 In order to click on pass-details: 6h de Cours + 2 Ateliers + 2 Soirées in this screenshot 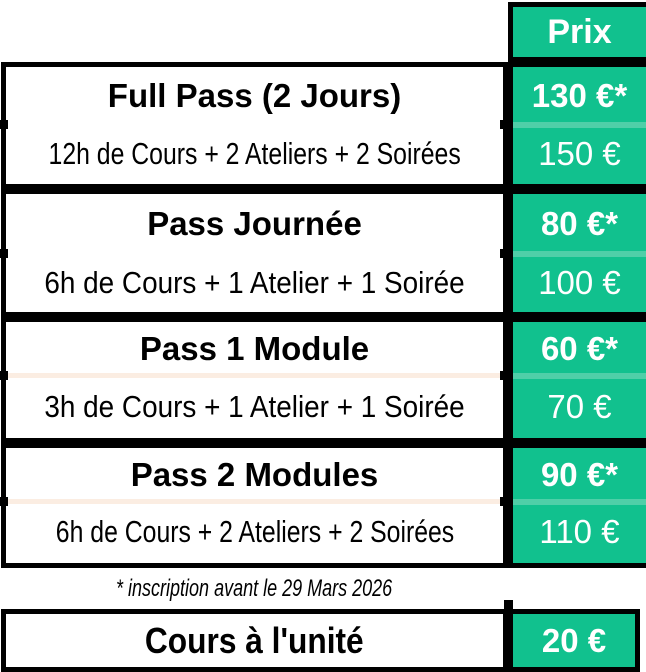, I will do `click(254, 531)`.